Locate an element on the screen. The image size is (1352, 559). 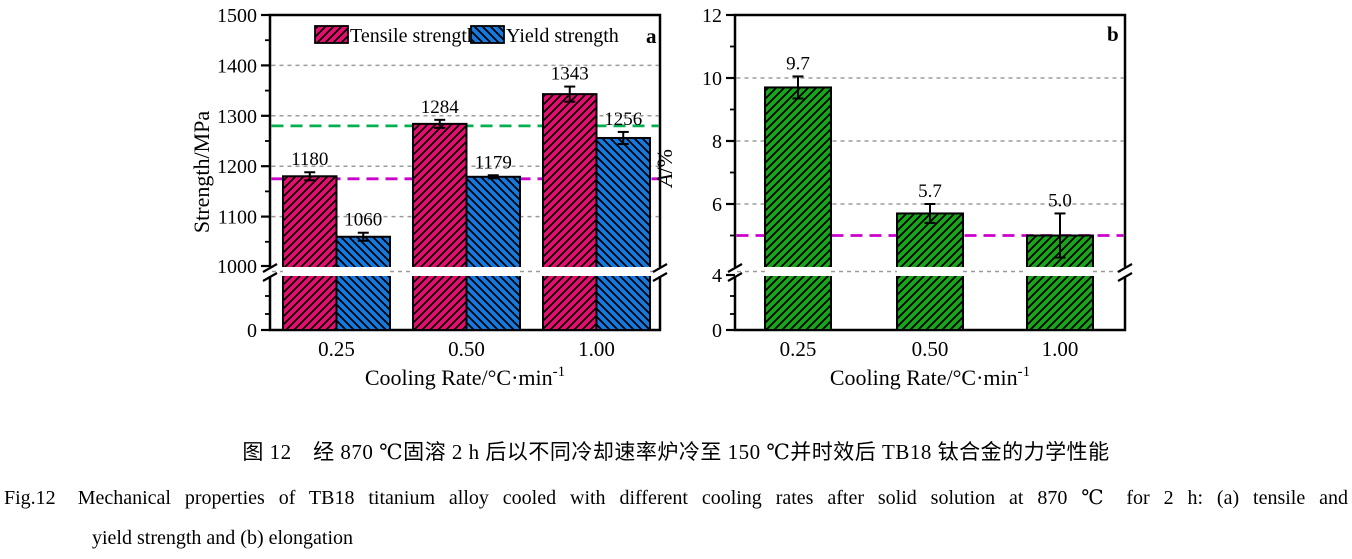
y-tick-label: 12 is located at coordinates (712, 16).